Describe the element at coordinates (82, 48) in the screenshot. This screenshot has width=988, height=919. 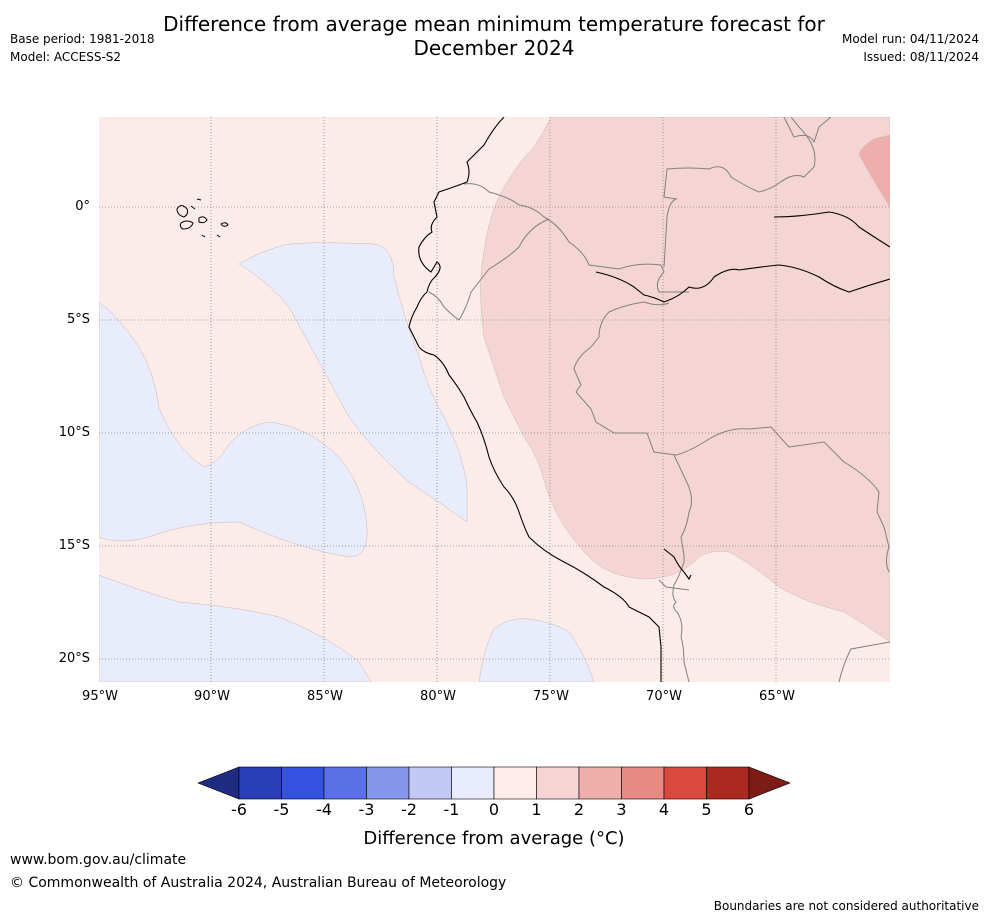
I see `meta-left: Base period: 1981-2018 Model: ACCESS-S2` at that location.